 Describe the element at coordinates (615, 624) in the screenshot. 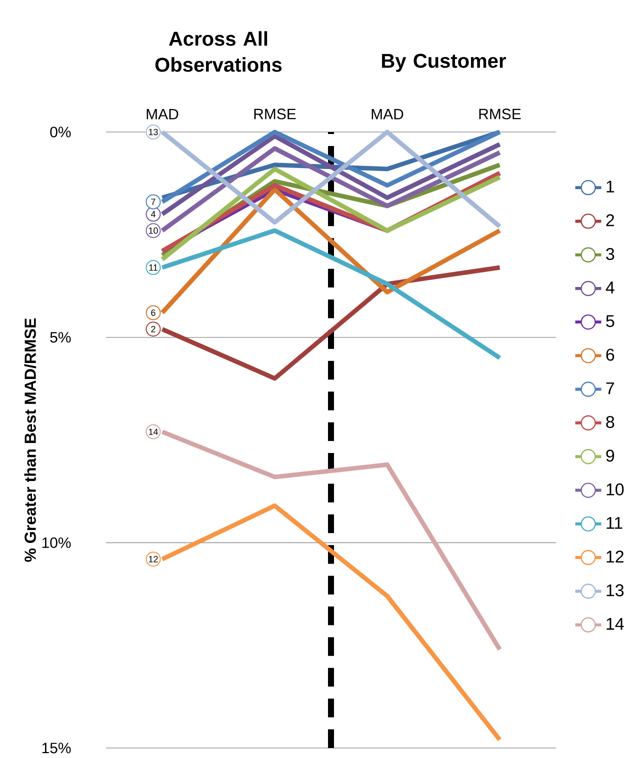

I see `legend-label: 14` at that location.